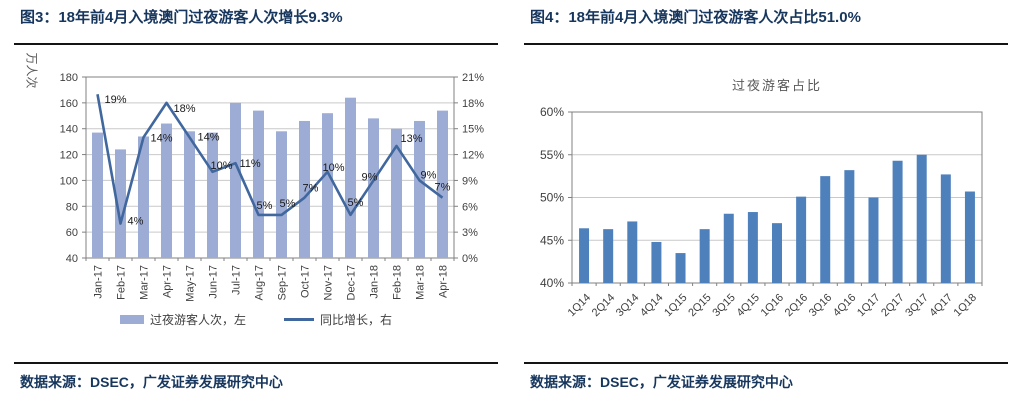 This screenshot has height=406, width=1022. Describe the element at coordinates (421, 282) in the screenshot. I see `month-tick-label: Mar-18` at that location.